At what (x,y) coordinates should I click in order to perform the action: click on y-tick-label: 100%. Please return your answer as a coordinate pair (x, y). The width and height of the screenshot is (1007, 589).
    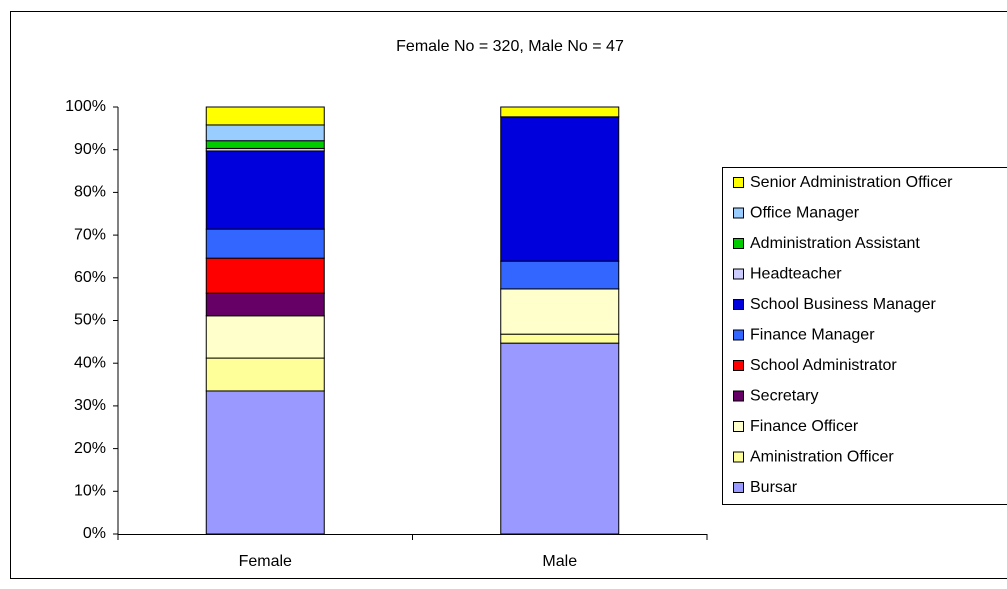
    Looking at the image, I should click on (85, 106).